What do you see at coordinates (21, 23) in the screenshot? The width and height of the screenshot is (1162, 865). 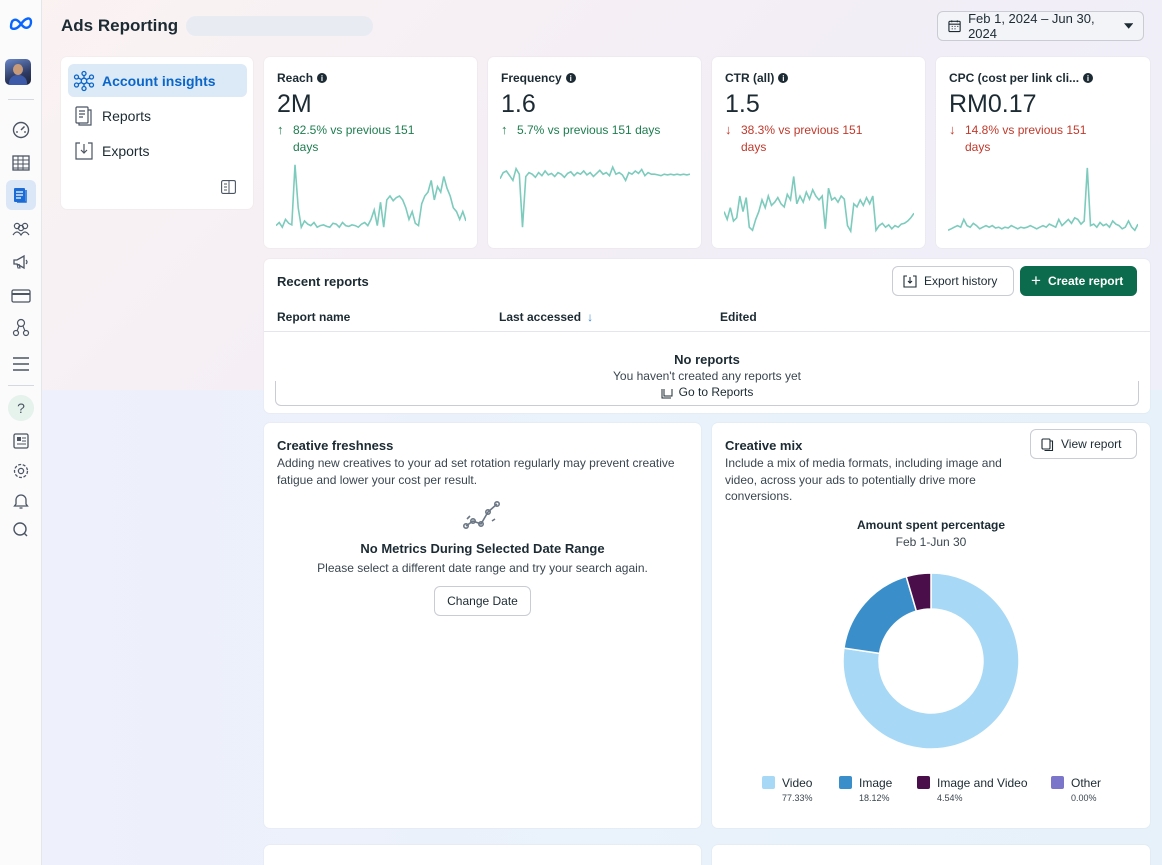 I see `meta-logo-icon` at bounding box center [21, 23].